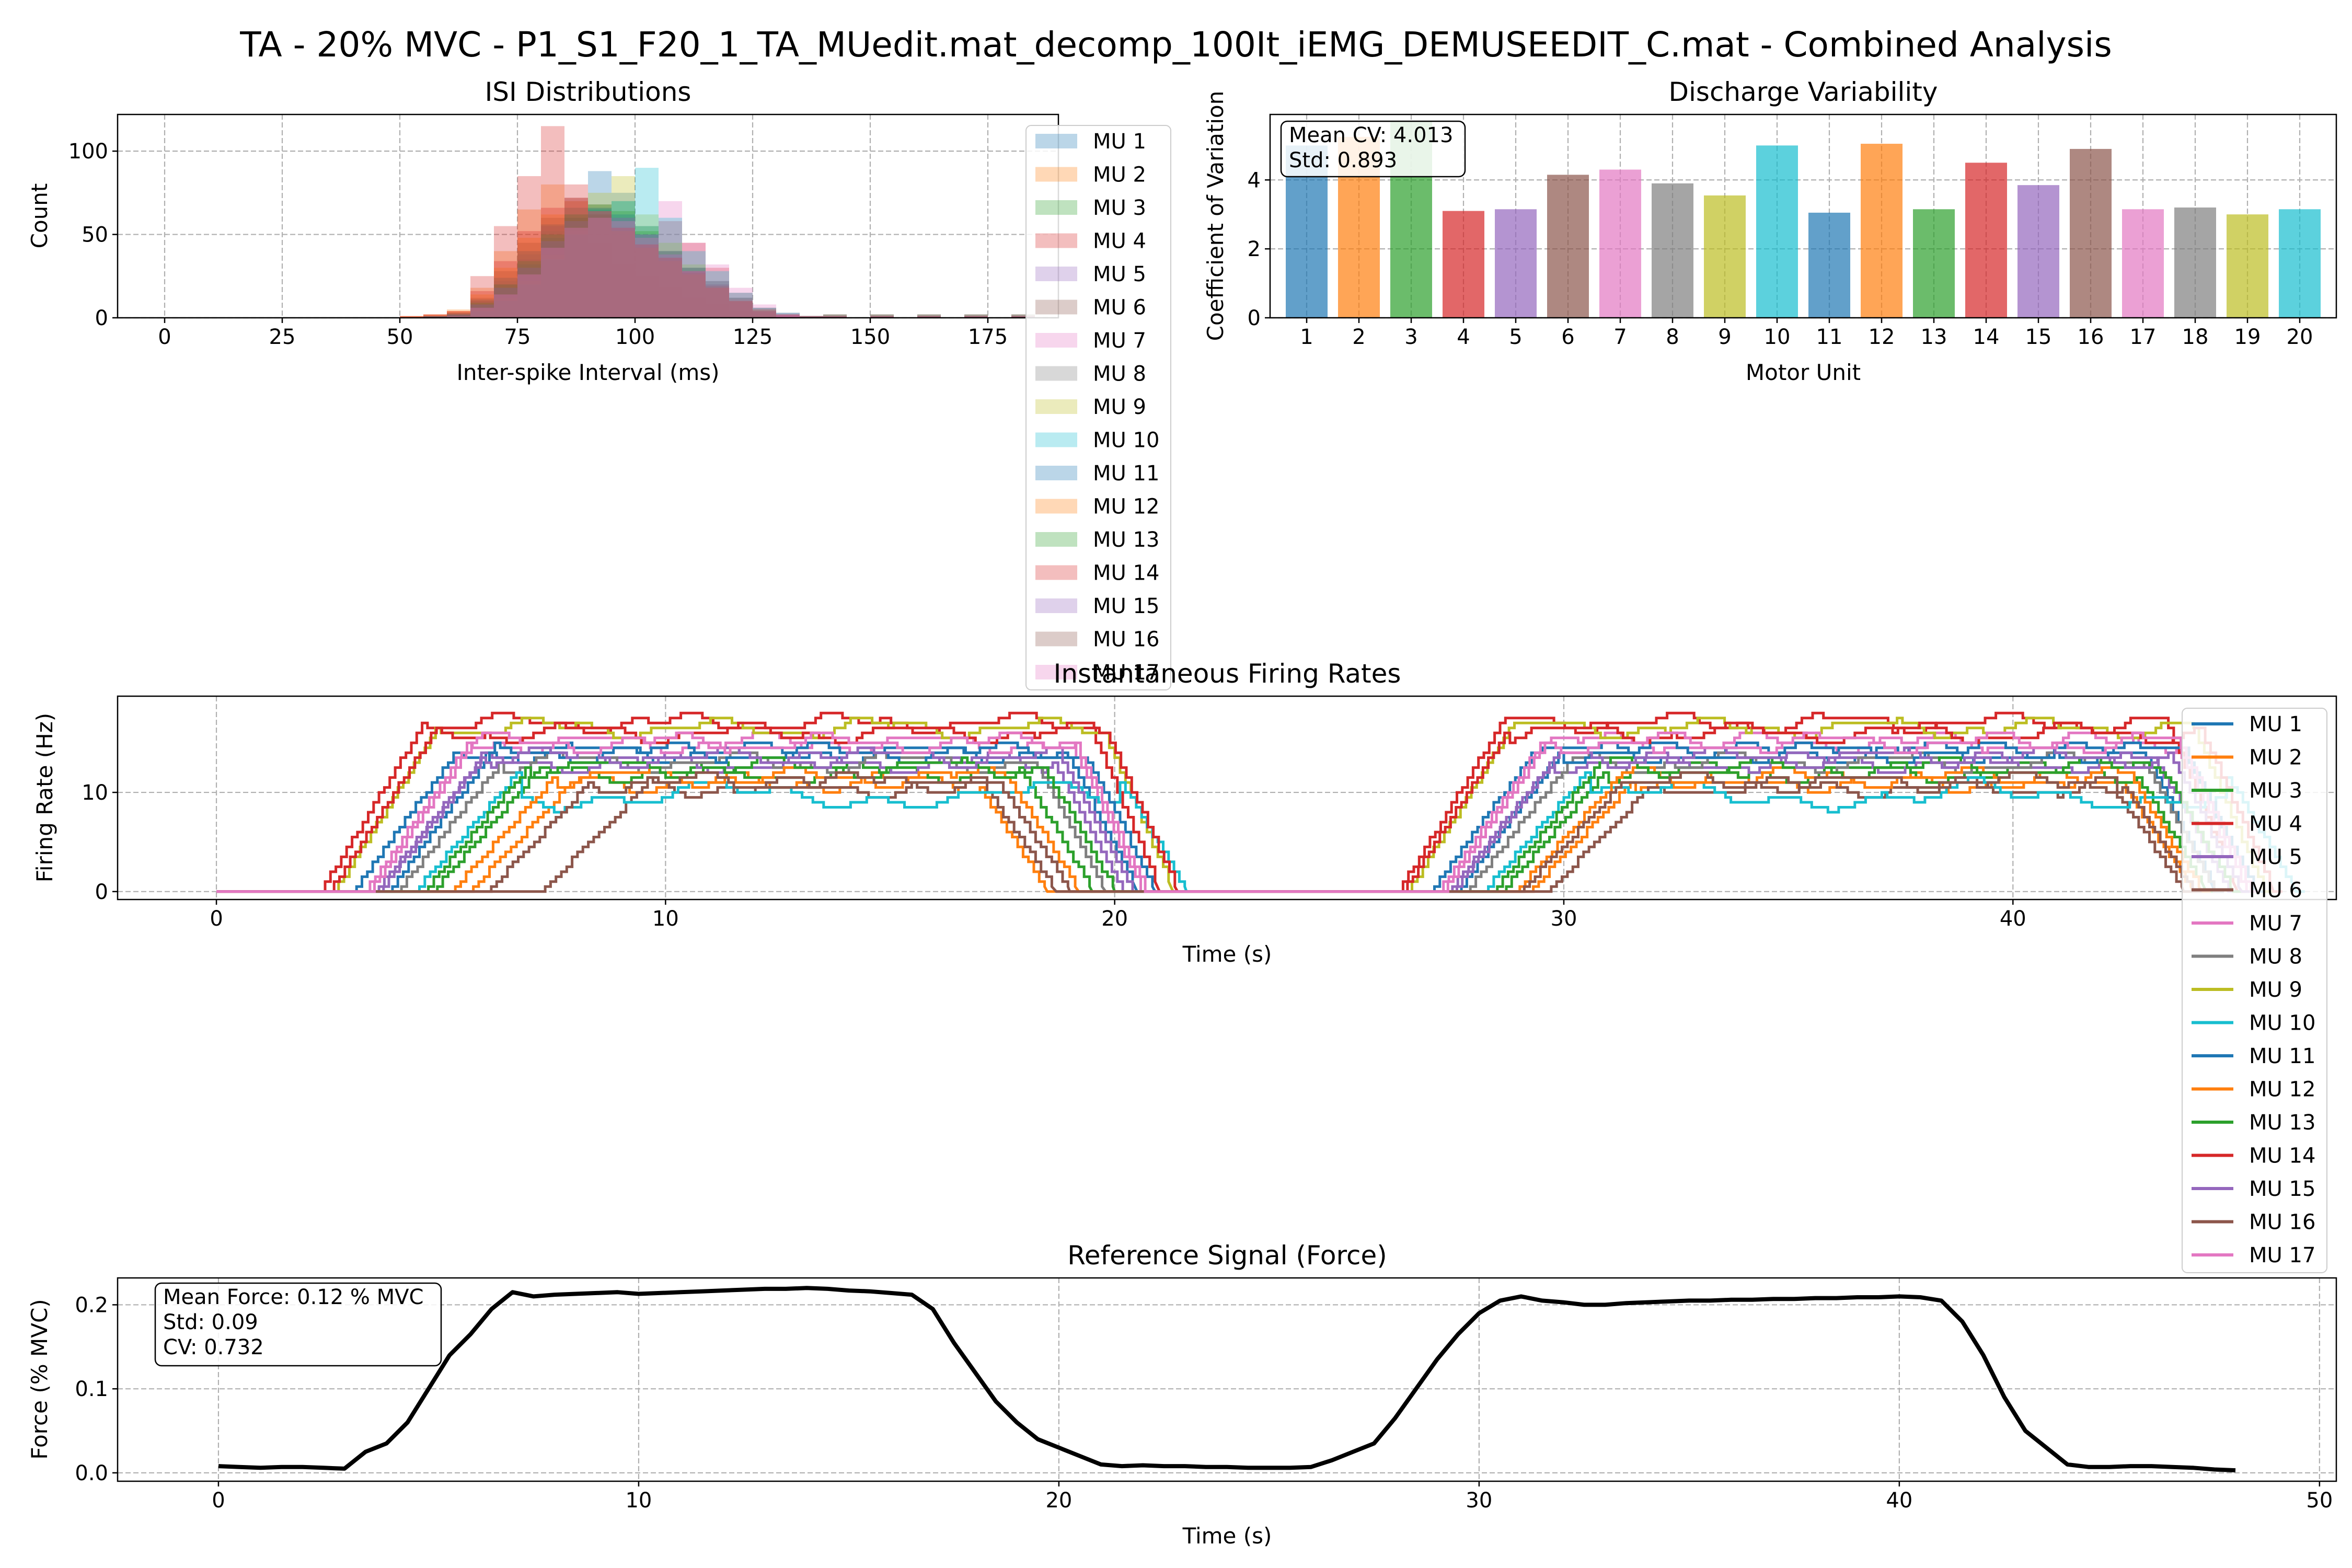 The height and width of the screenshot is (1568, 2352). What do you see at coordinates (1829, 337) in the screenshot?
I see `cv-xtick-label: 11` at bounding box center [1829, 337].